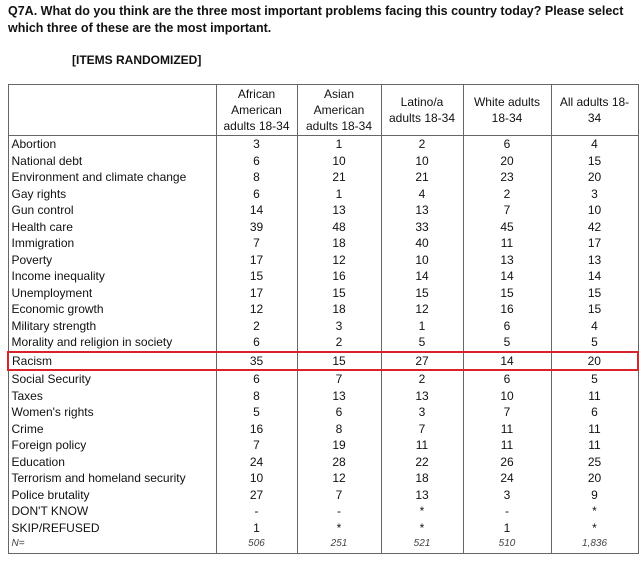 Image resolution: width=642 pixels, height=576 pixels. I want to click on table-row: Environment and climate change 8 21 21 23 20, so click(323, 177).